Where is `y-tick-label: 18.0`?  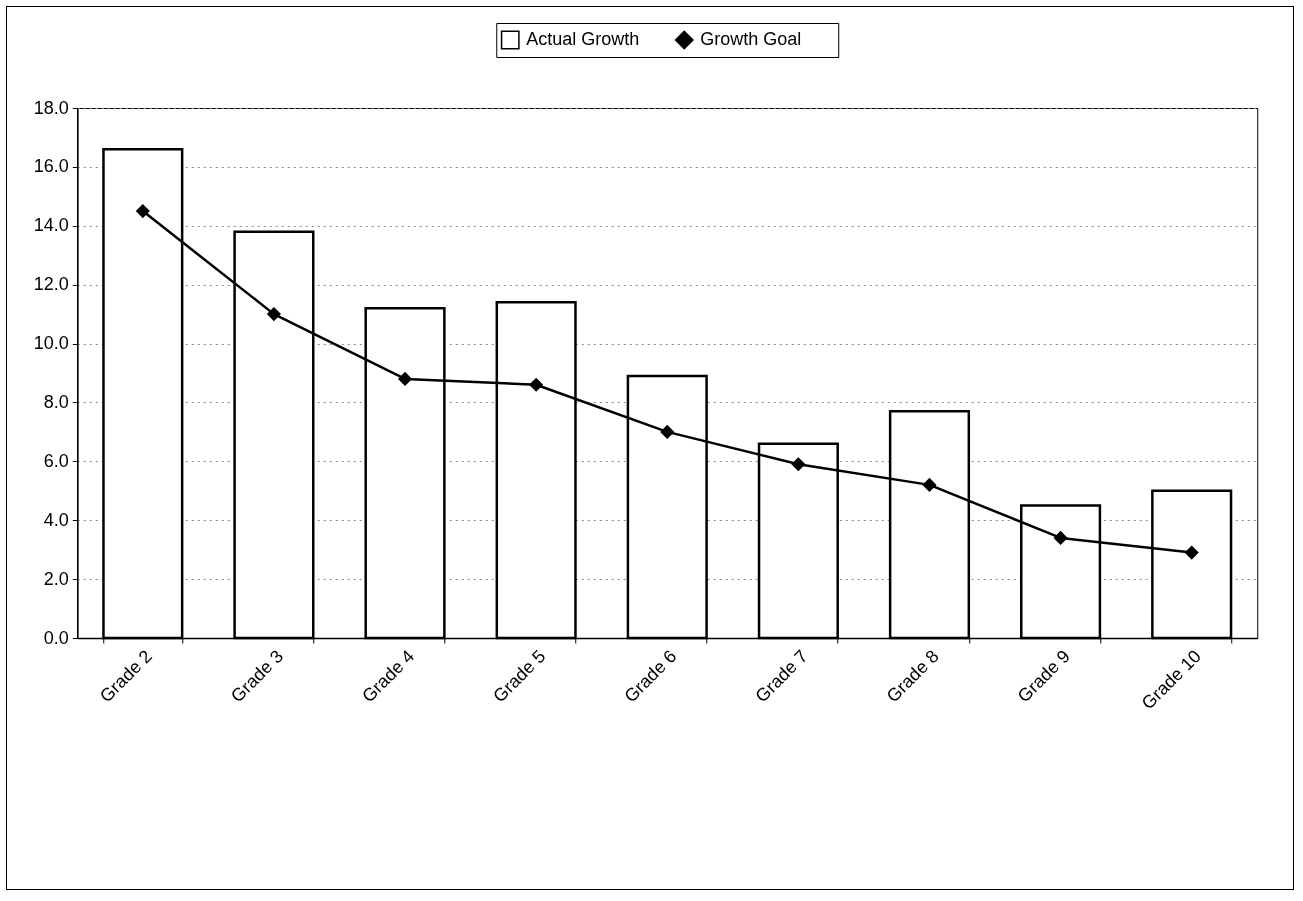
y-tick-label: 18.0 is located at coordinates (51, 107).